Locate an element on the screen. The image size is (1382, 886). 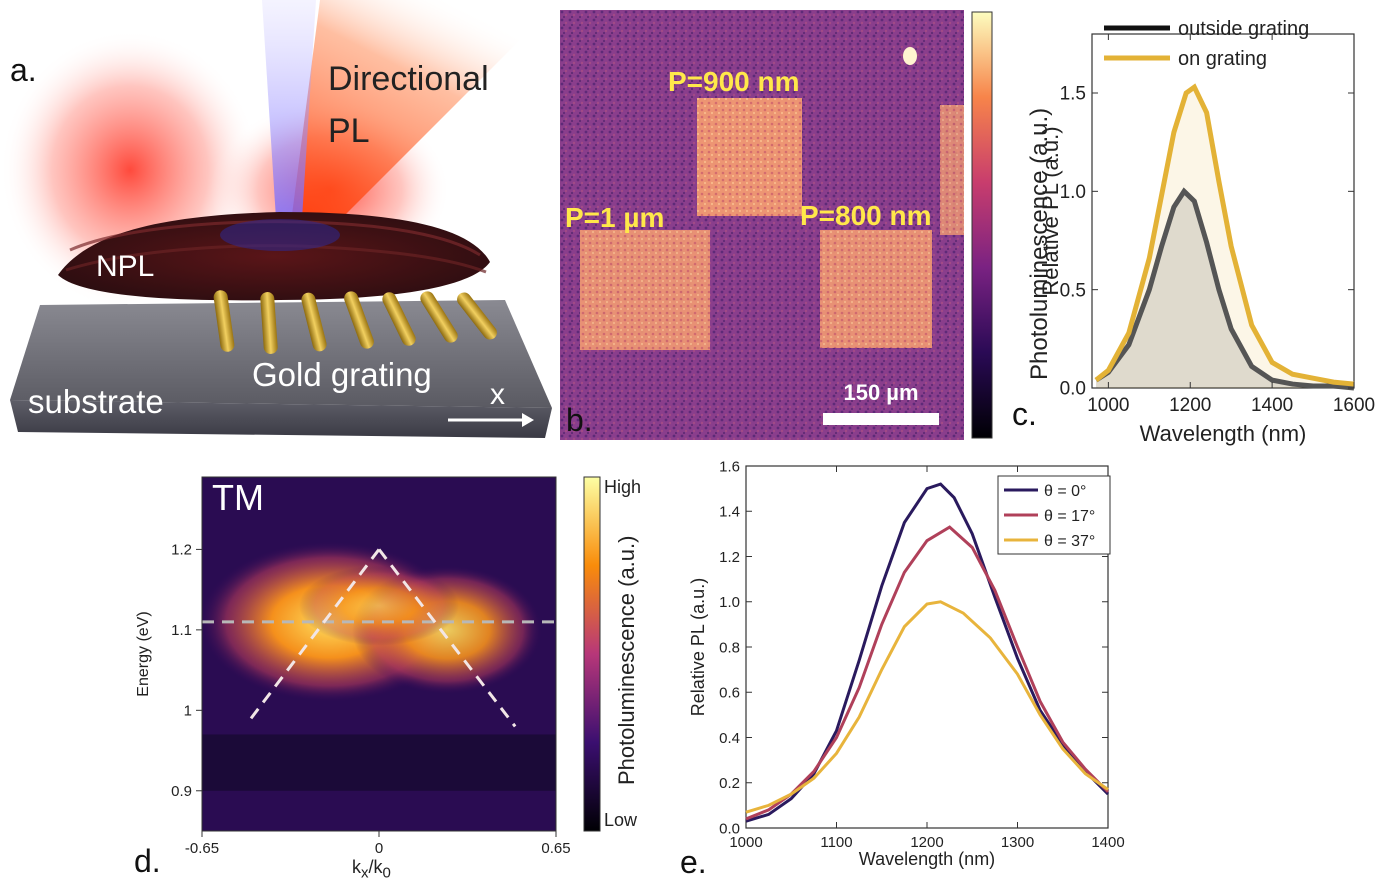
x-tick-label: 1600 is located at coordinates (1354, 405).